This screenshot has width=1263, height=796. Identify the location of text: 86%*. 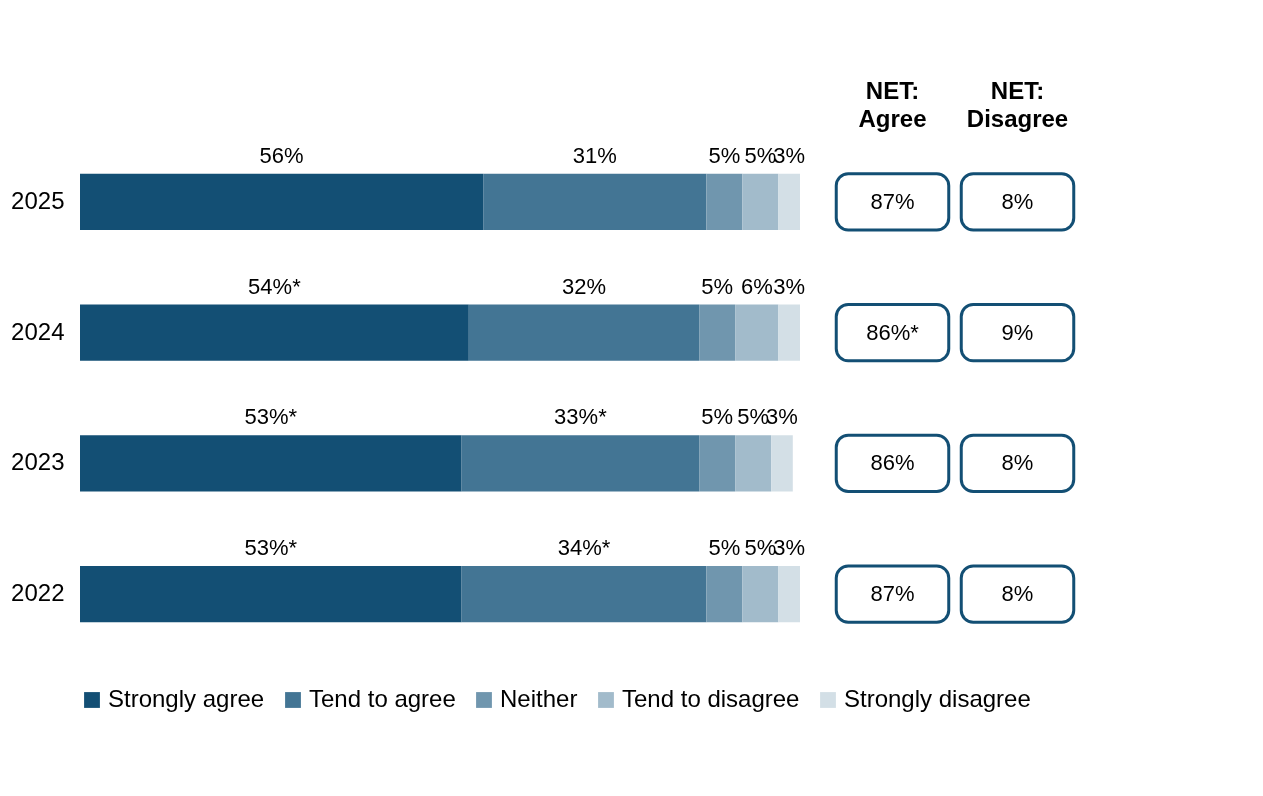
(893, 332).